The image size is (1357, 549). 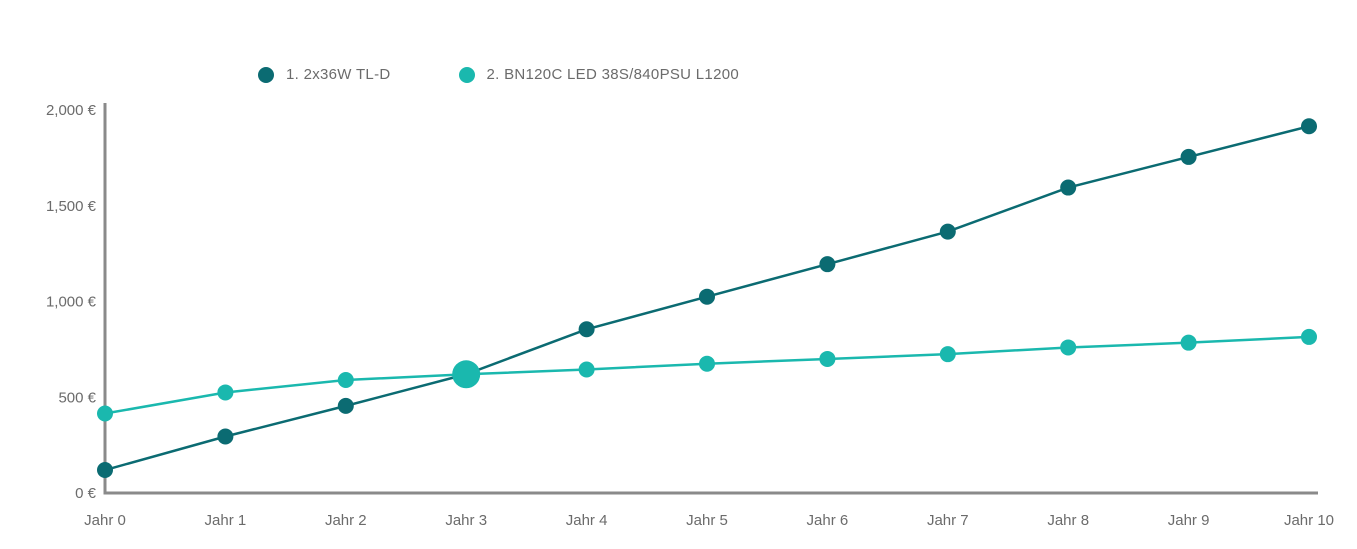 What do you see at coordinates (1309, 520) in the screenshot?
I see `x-tick-label: Jahr 10` at bounding box center [1309, 520].